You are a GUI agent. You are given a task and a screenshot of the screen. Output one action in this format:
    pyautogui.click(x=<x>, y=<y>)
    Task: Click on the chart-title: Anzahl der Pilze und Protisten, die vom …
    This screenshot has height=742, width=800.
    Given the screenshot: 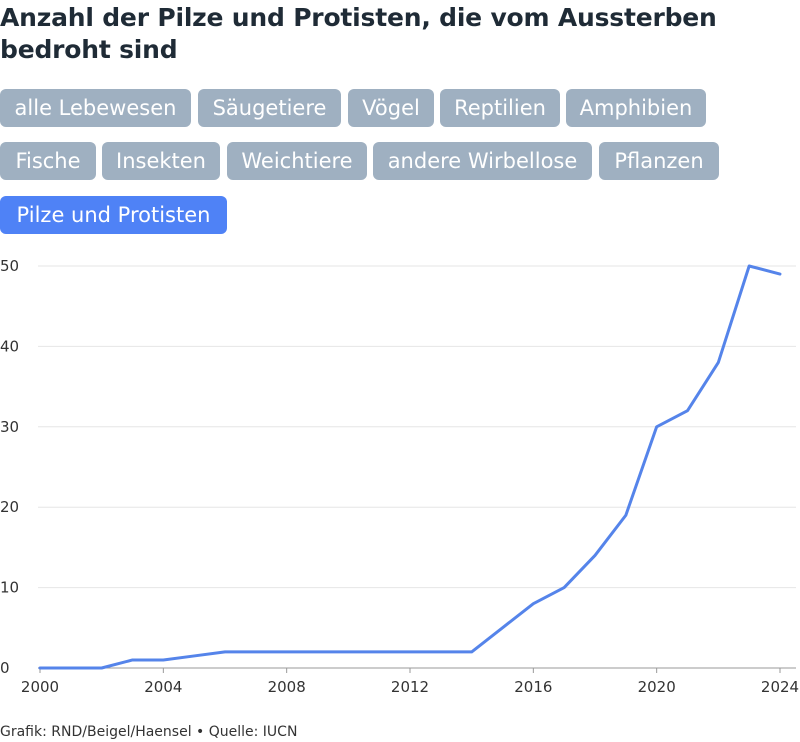 What is the action you would take?
    pyautogui.click(x=358, y=33)
    